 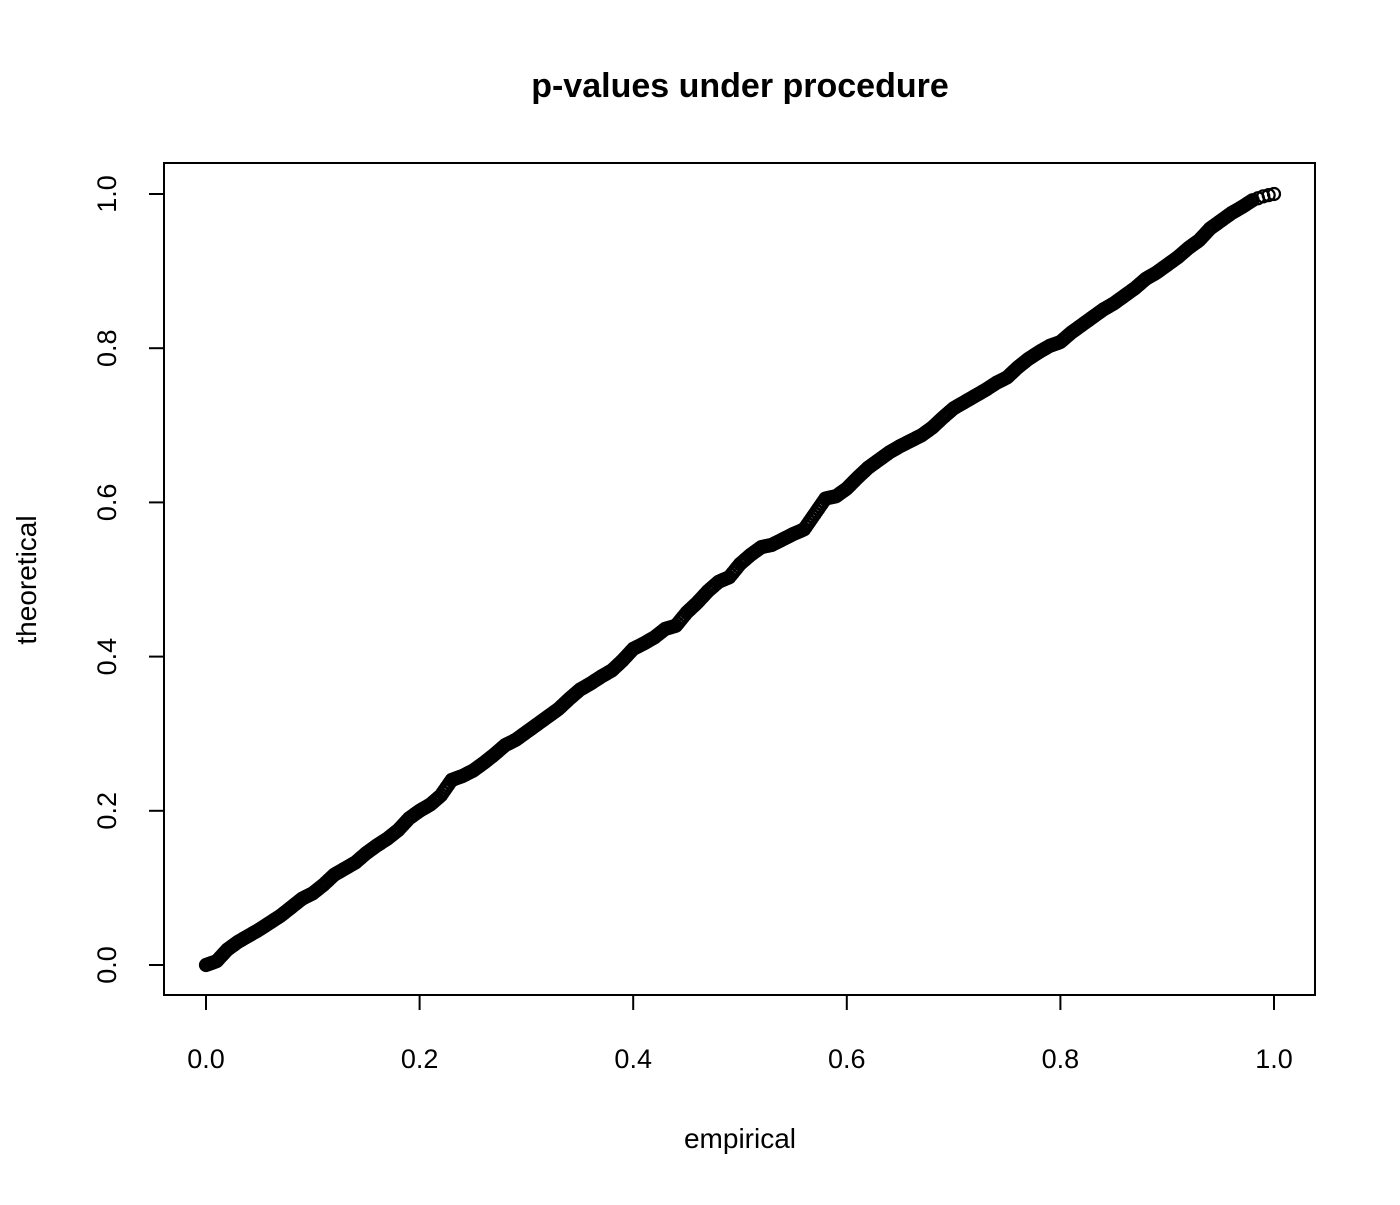 What do you see at coordinates (1061, 1059) in the screenshot?
I see `x-tick-label: 0.8` at bounding box center [1061, 1059].